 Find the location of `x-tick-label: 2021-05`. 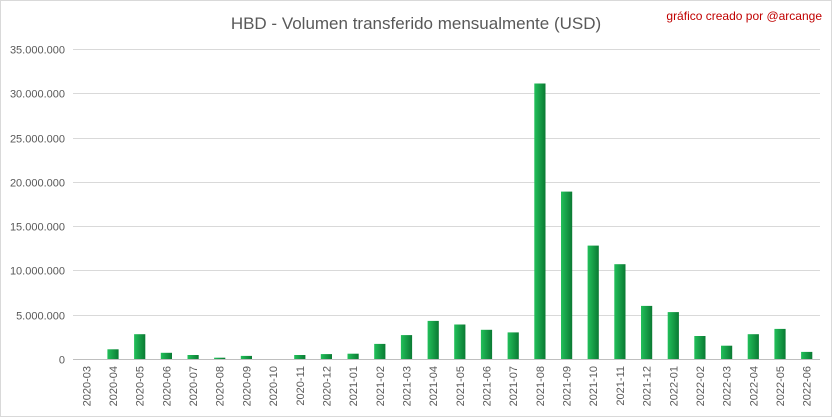

x-tick-label: 2021-05 is located at coordinates (461, 386).